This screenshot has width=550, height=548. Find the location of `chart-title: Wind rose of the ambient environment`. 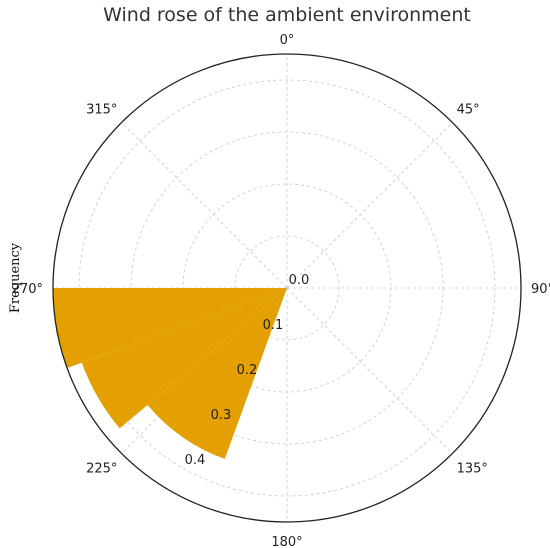

chart-title: Wind rose of the ambient environment is located at coordinates (287, 15).